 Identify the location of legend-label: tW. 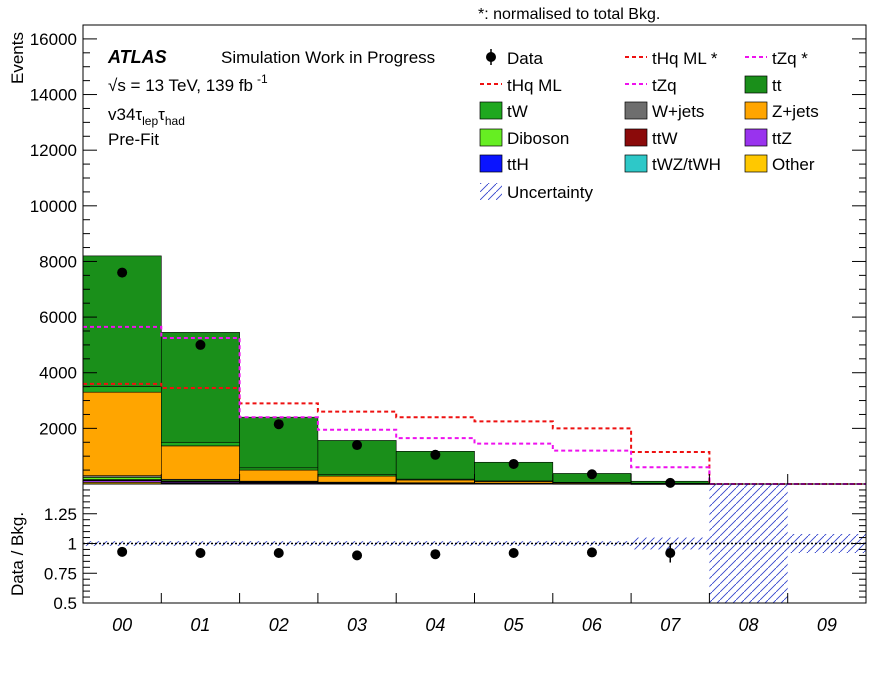
(517, 111).